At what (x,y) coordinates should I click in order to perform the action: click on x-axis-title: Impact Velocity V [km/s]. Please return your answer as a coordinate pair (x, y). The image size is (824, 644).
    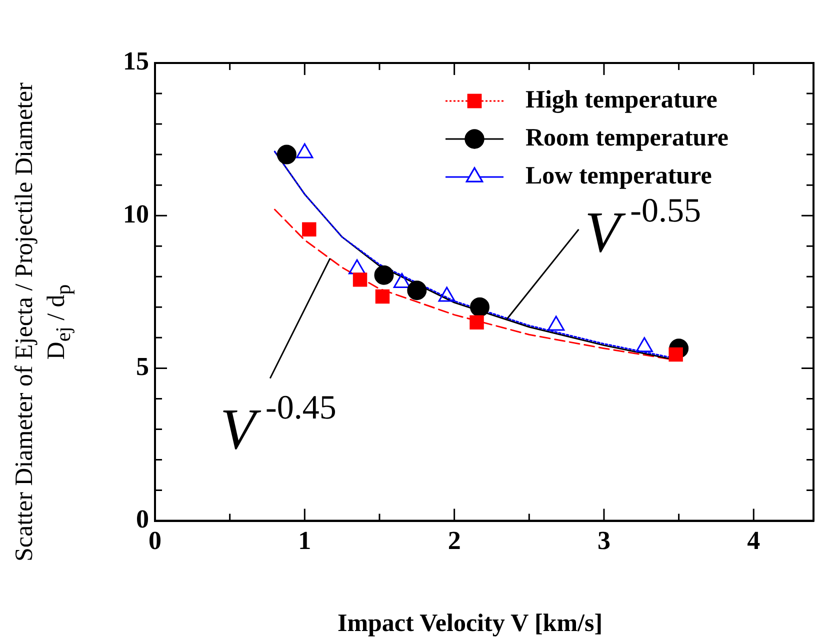
    Looking at the image, I should click on (470, 624).